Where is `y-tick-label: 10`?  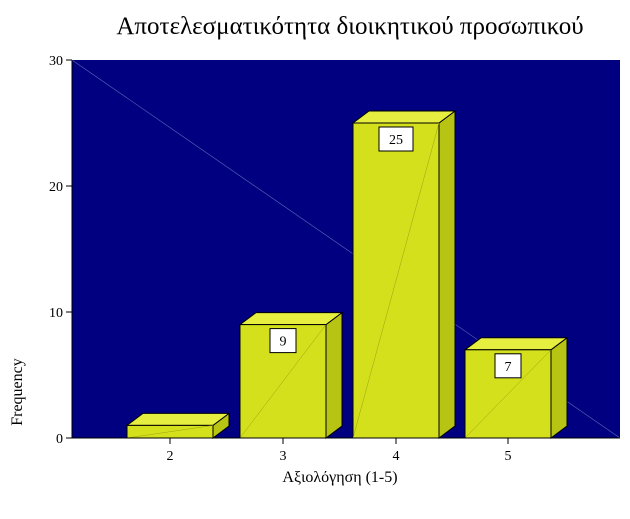 y-tick-label: 10 is located at coordinates (56, 313).